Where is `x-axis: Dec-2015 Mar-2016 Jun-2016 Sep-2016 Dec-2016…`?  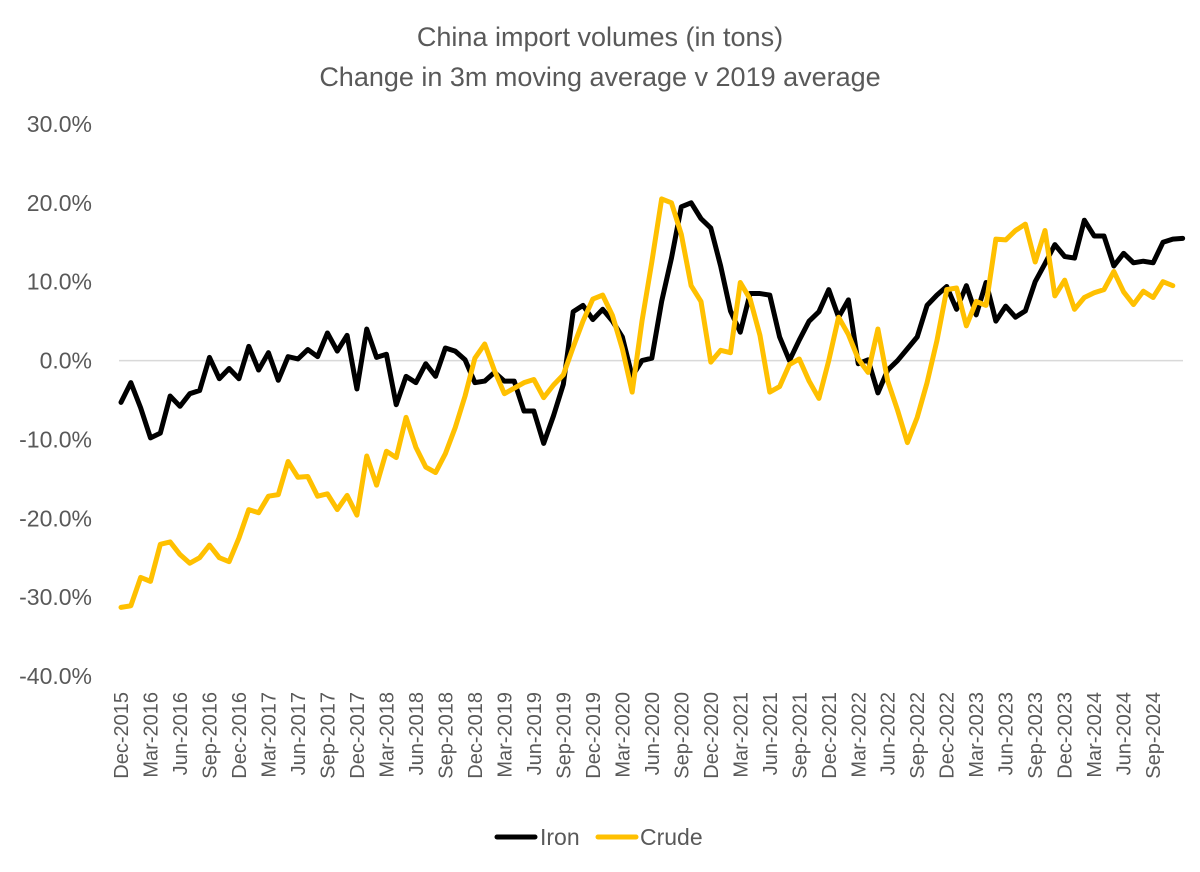
x-axis: Dec-2015 Mar-2016 Jun-2016 Sep-2016 Dec-2016… is located at coordinates (638, 735).